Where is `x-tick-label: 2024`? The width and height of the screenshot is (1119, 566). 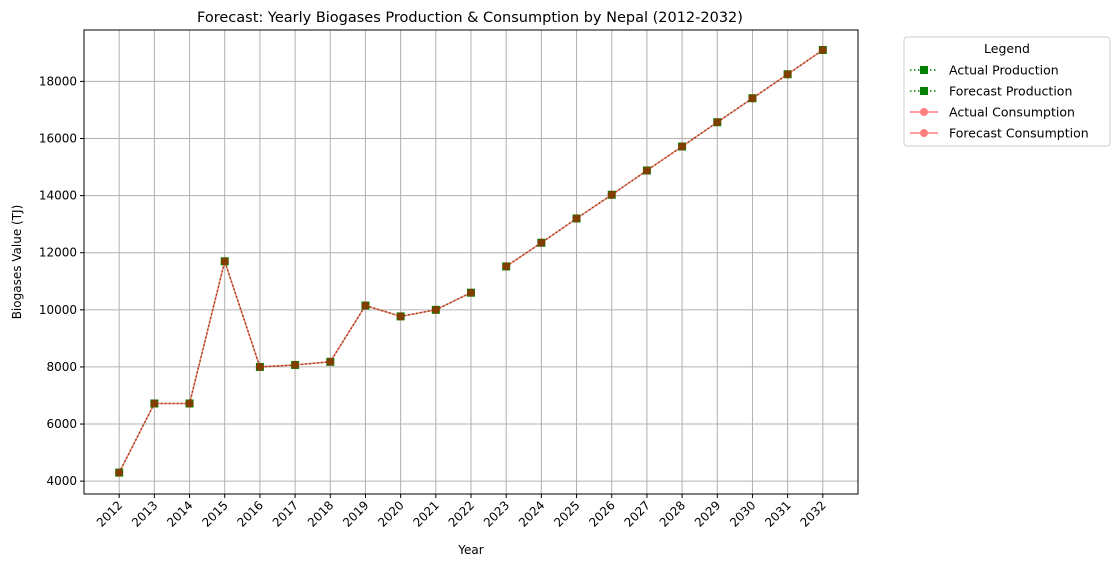
x-tick-label: 2024 is located at coordinates (531, 513).